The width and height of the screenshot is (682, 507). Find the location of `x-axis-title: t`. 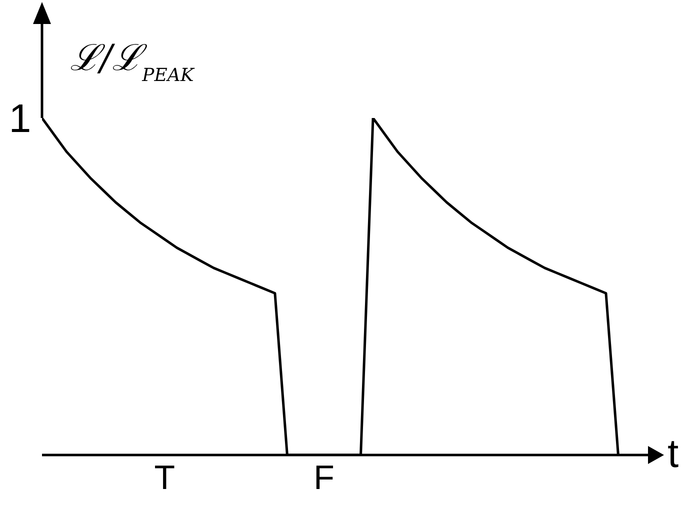

x-axis-title: t is located at coordinates (673, 454).